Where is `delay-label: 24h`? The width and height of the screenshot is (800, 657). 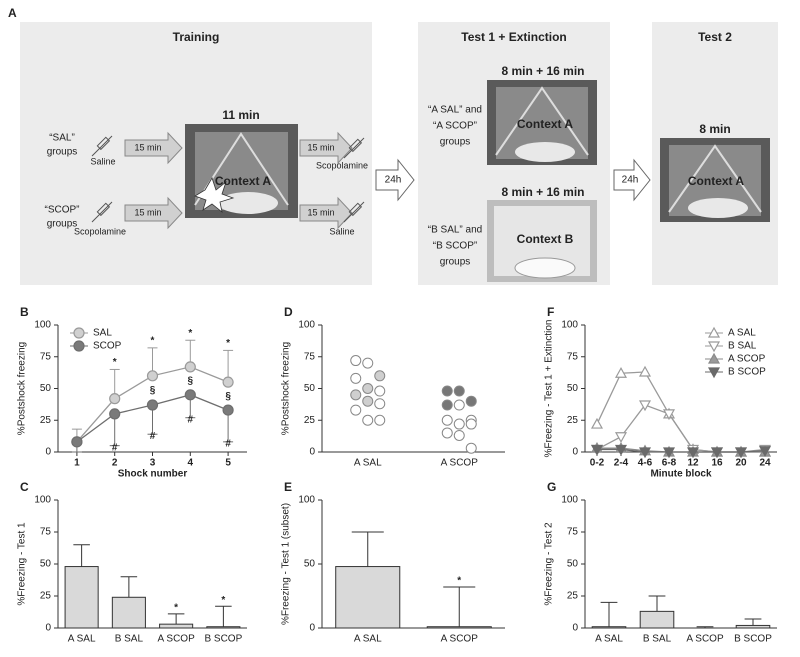
delay-label: 24h is located at coordinates (630, 180).